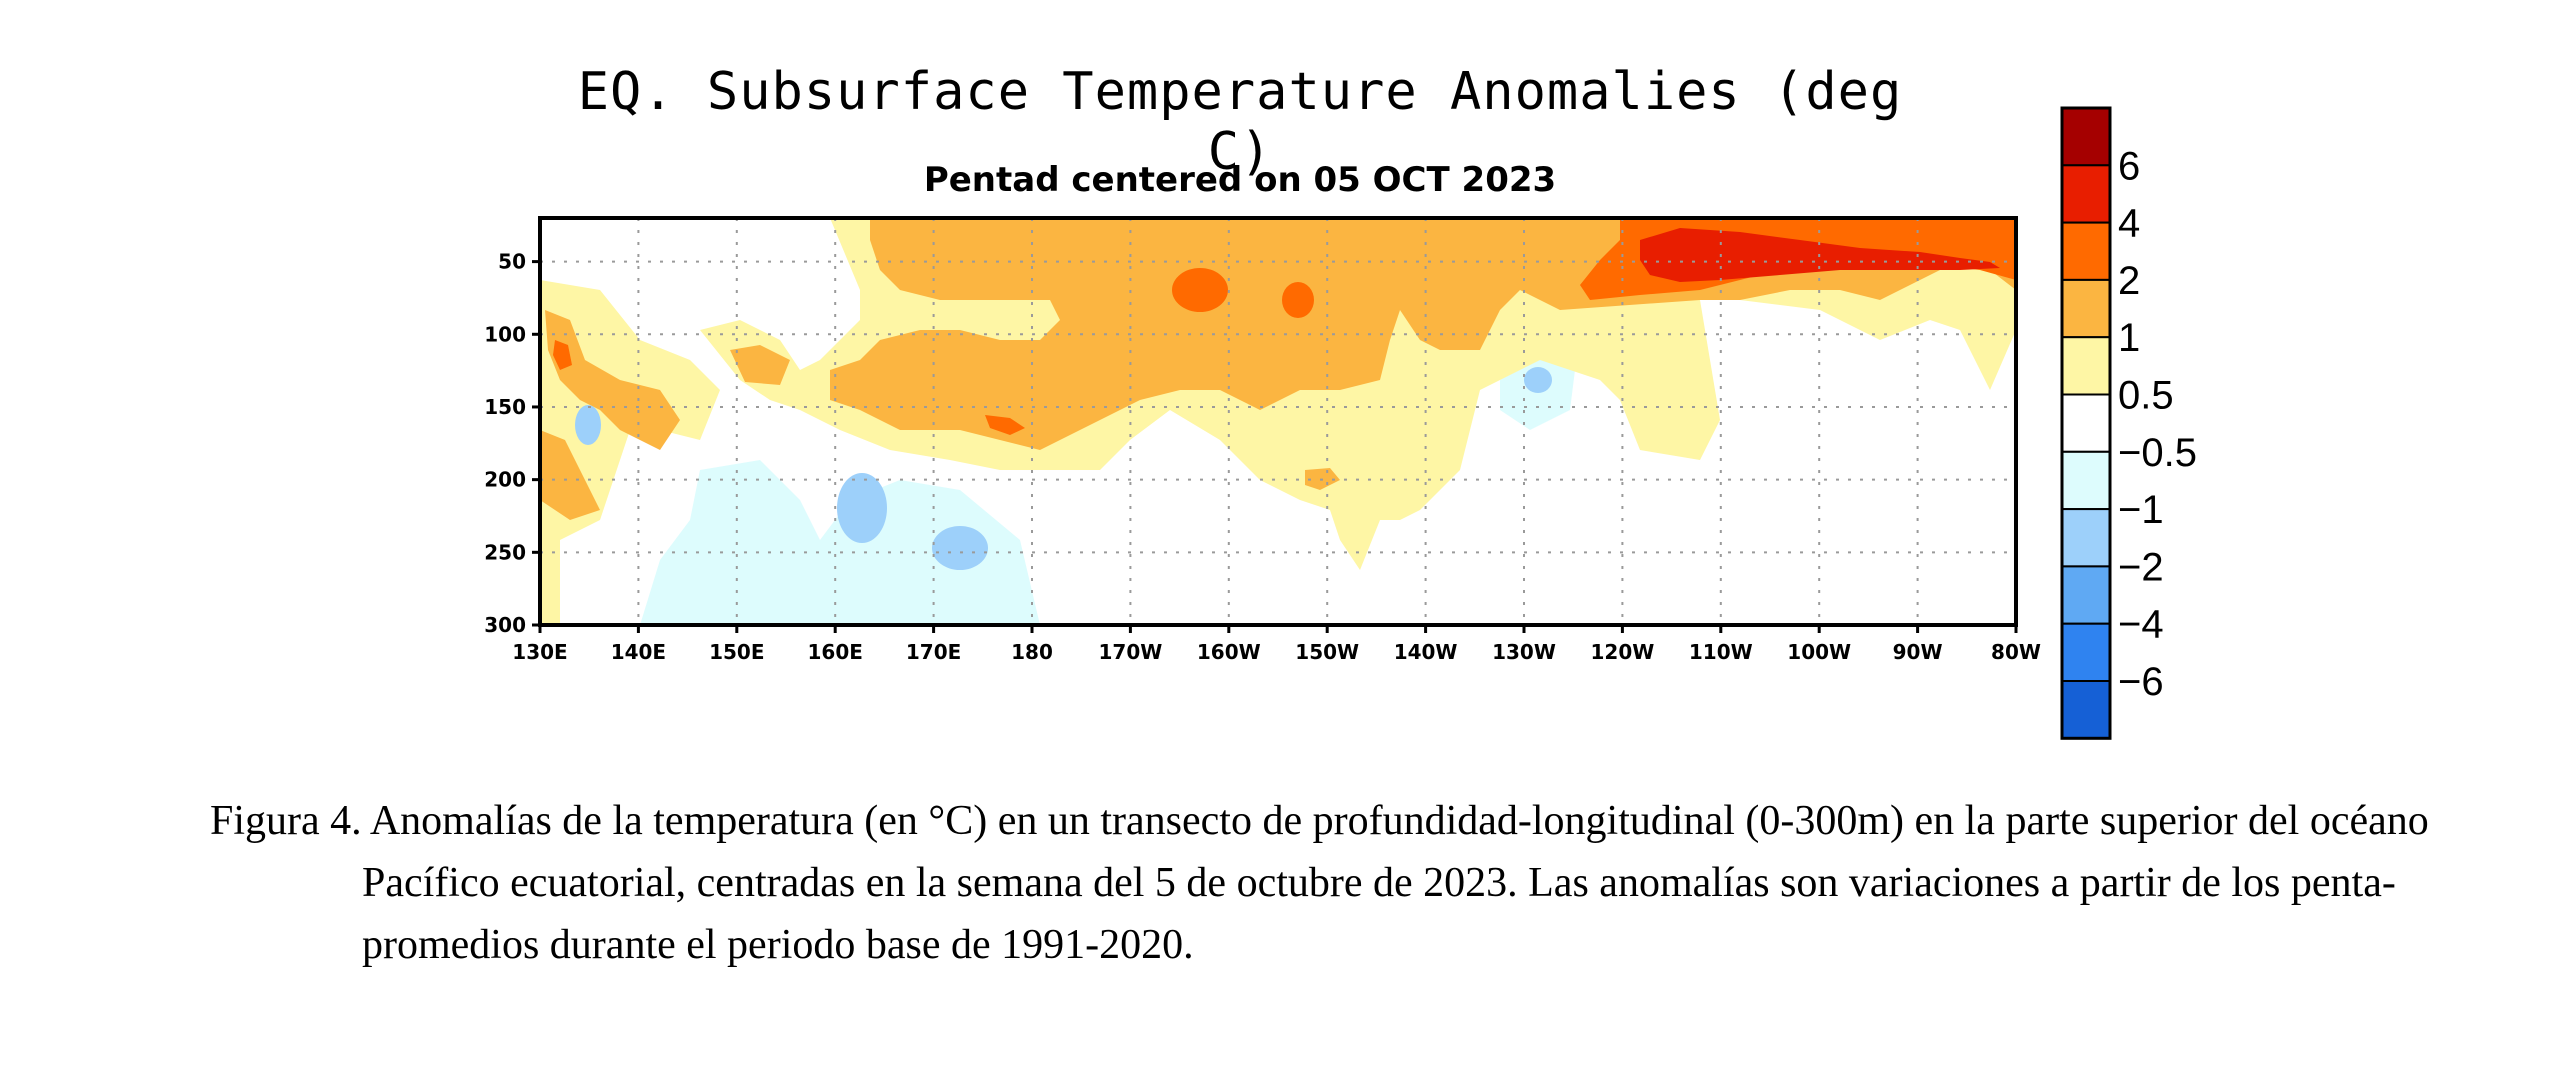 This screenshot has height=1072, width=2550. Describe the element at coordinates (2129, 281) in the screenshot. I see `colorbar-label: 2` at that location.